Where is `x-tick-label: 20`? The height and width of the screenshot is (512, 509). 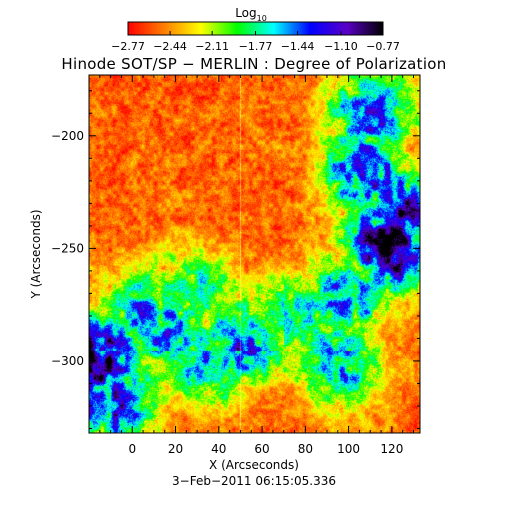
x-tick-label: 20 is located at coordinates (175, 449).